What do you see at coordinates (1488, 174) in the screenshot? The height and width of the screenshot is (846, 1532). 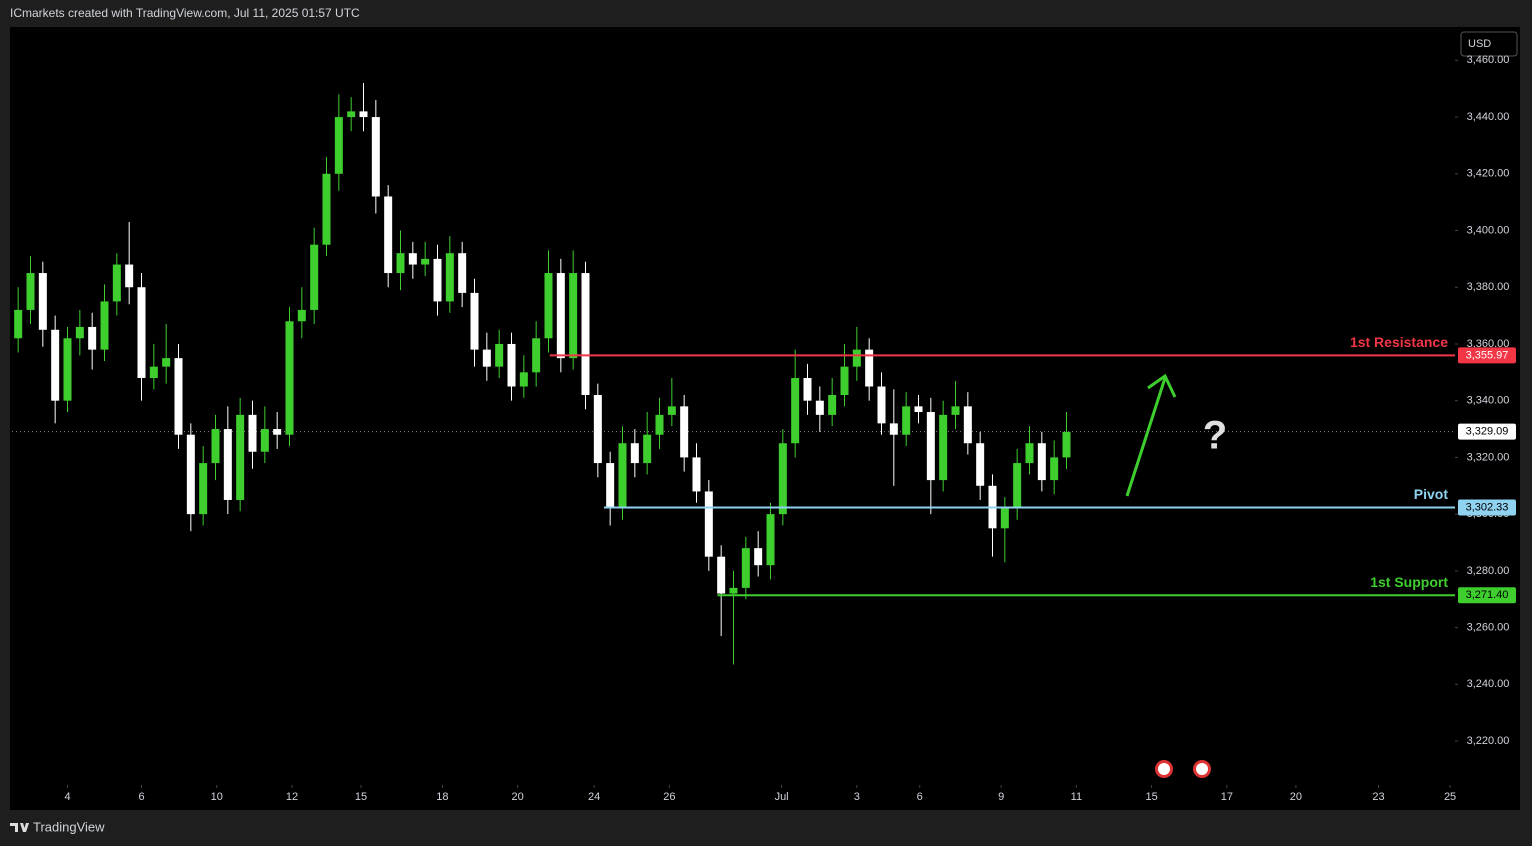 I see `y-tick-label: 3,420.00` at bounding box center [1488, 174].